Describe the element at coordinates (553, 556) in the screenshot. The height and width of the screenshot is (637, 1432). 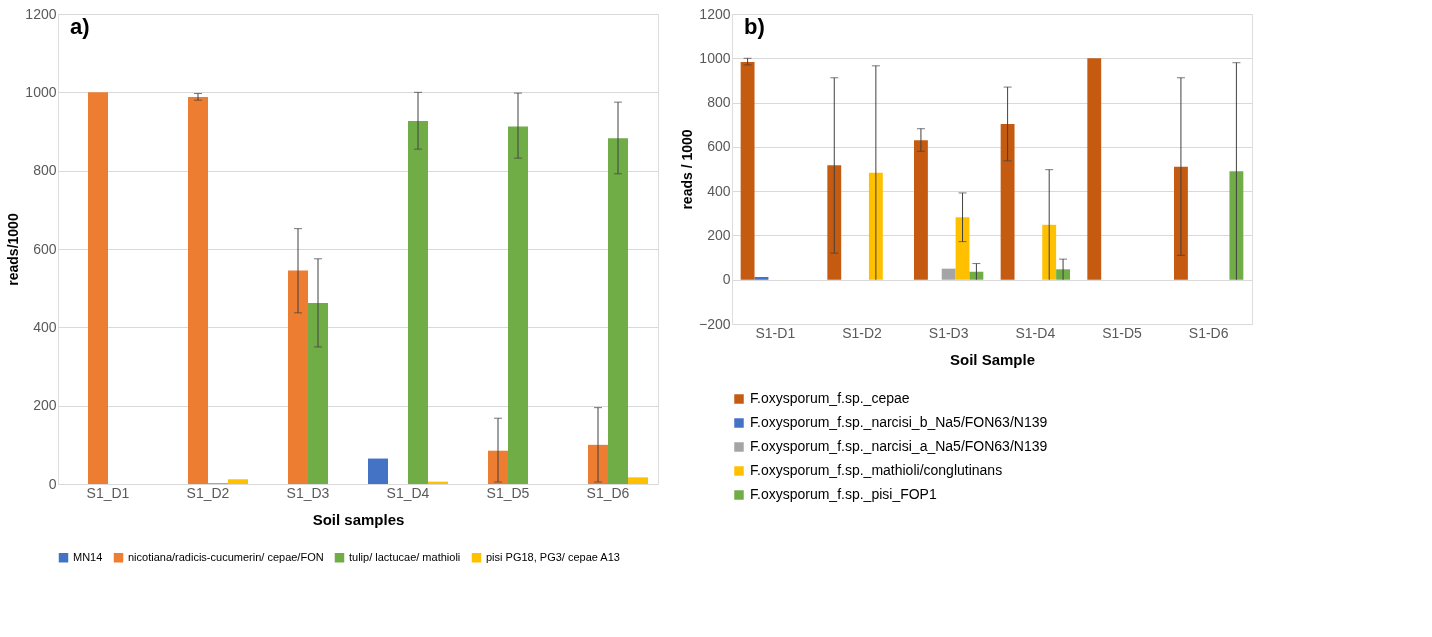
I see `legend-label: pisi PG18, PG3/ cepae A13` at that location.